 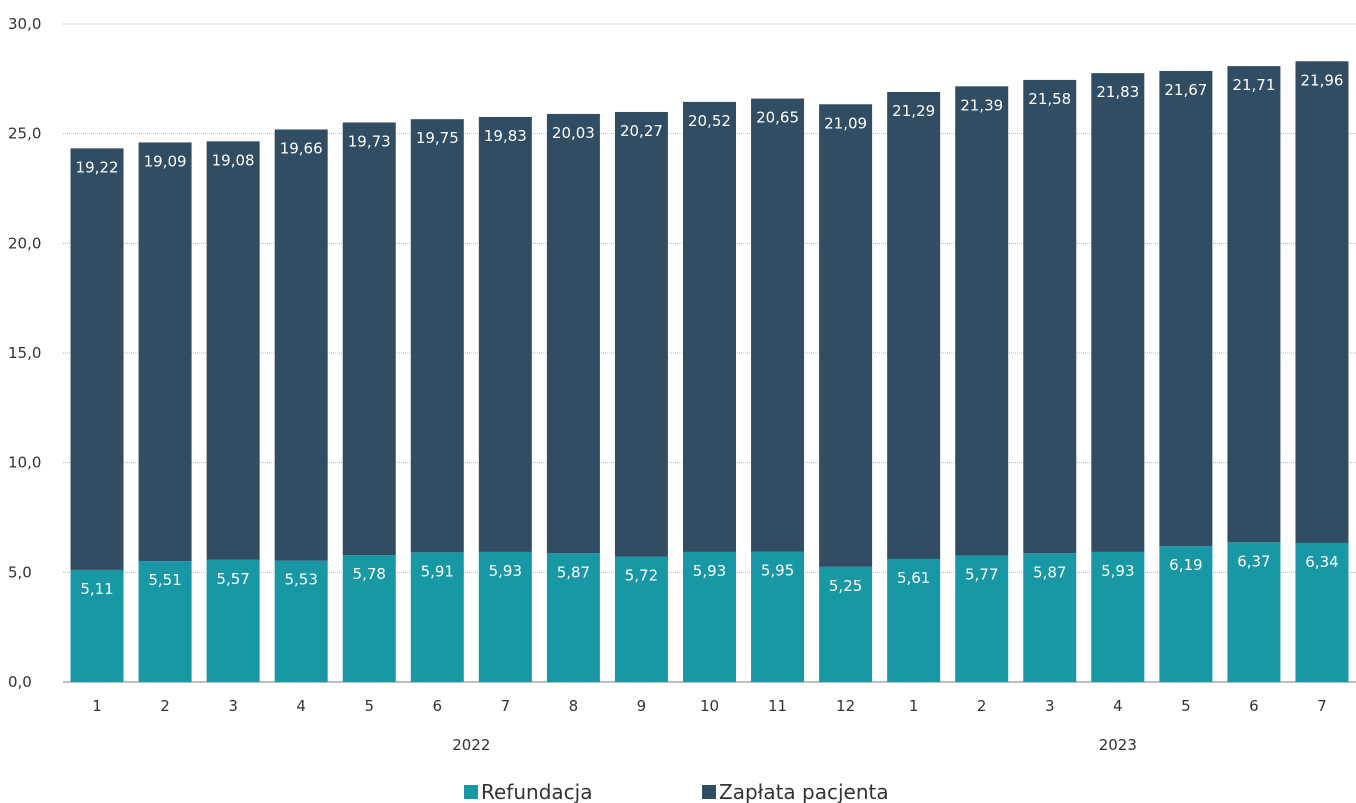 What do you see at coordinates (1118, 706) in the screenshot?
I see `x-tick-label: 4` at bounding box center [1118, 706].